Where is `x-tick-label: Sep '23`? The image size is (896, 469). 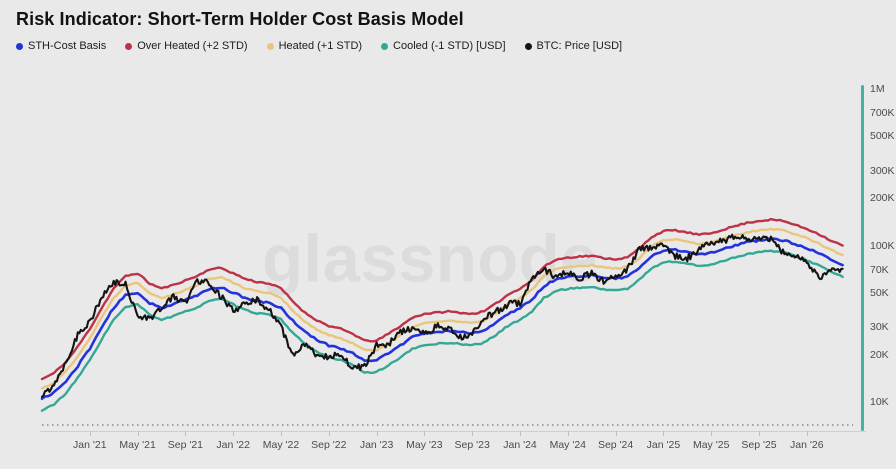 x-tick-label: Sep '23 is located at coordinates (472, 445).